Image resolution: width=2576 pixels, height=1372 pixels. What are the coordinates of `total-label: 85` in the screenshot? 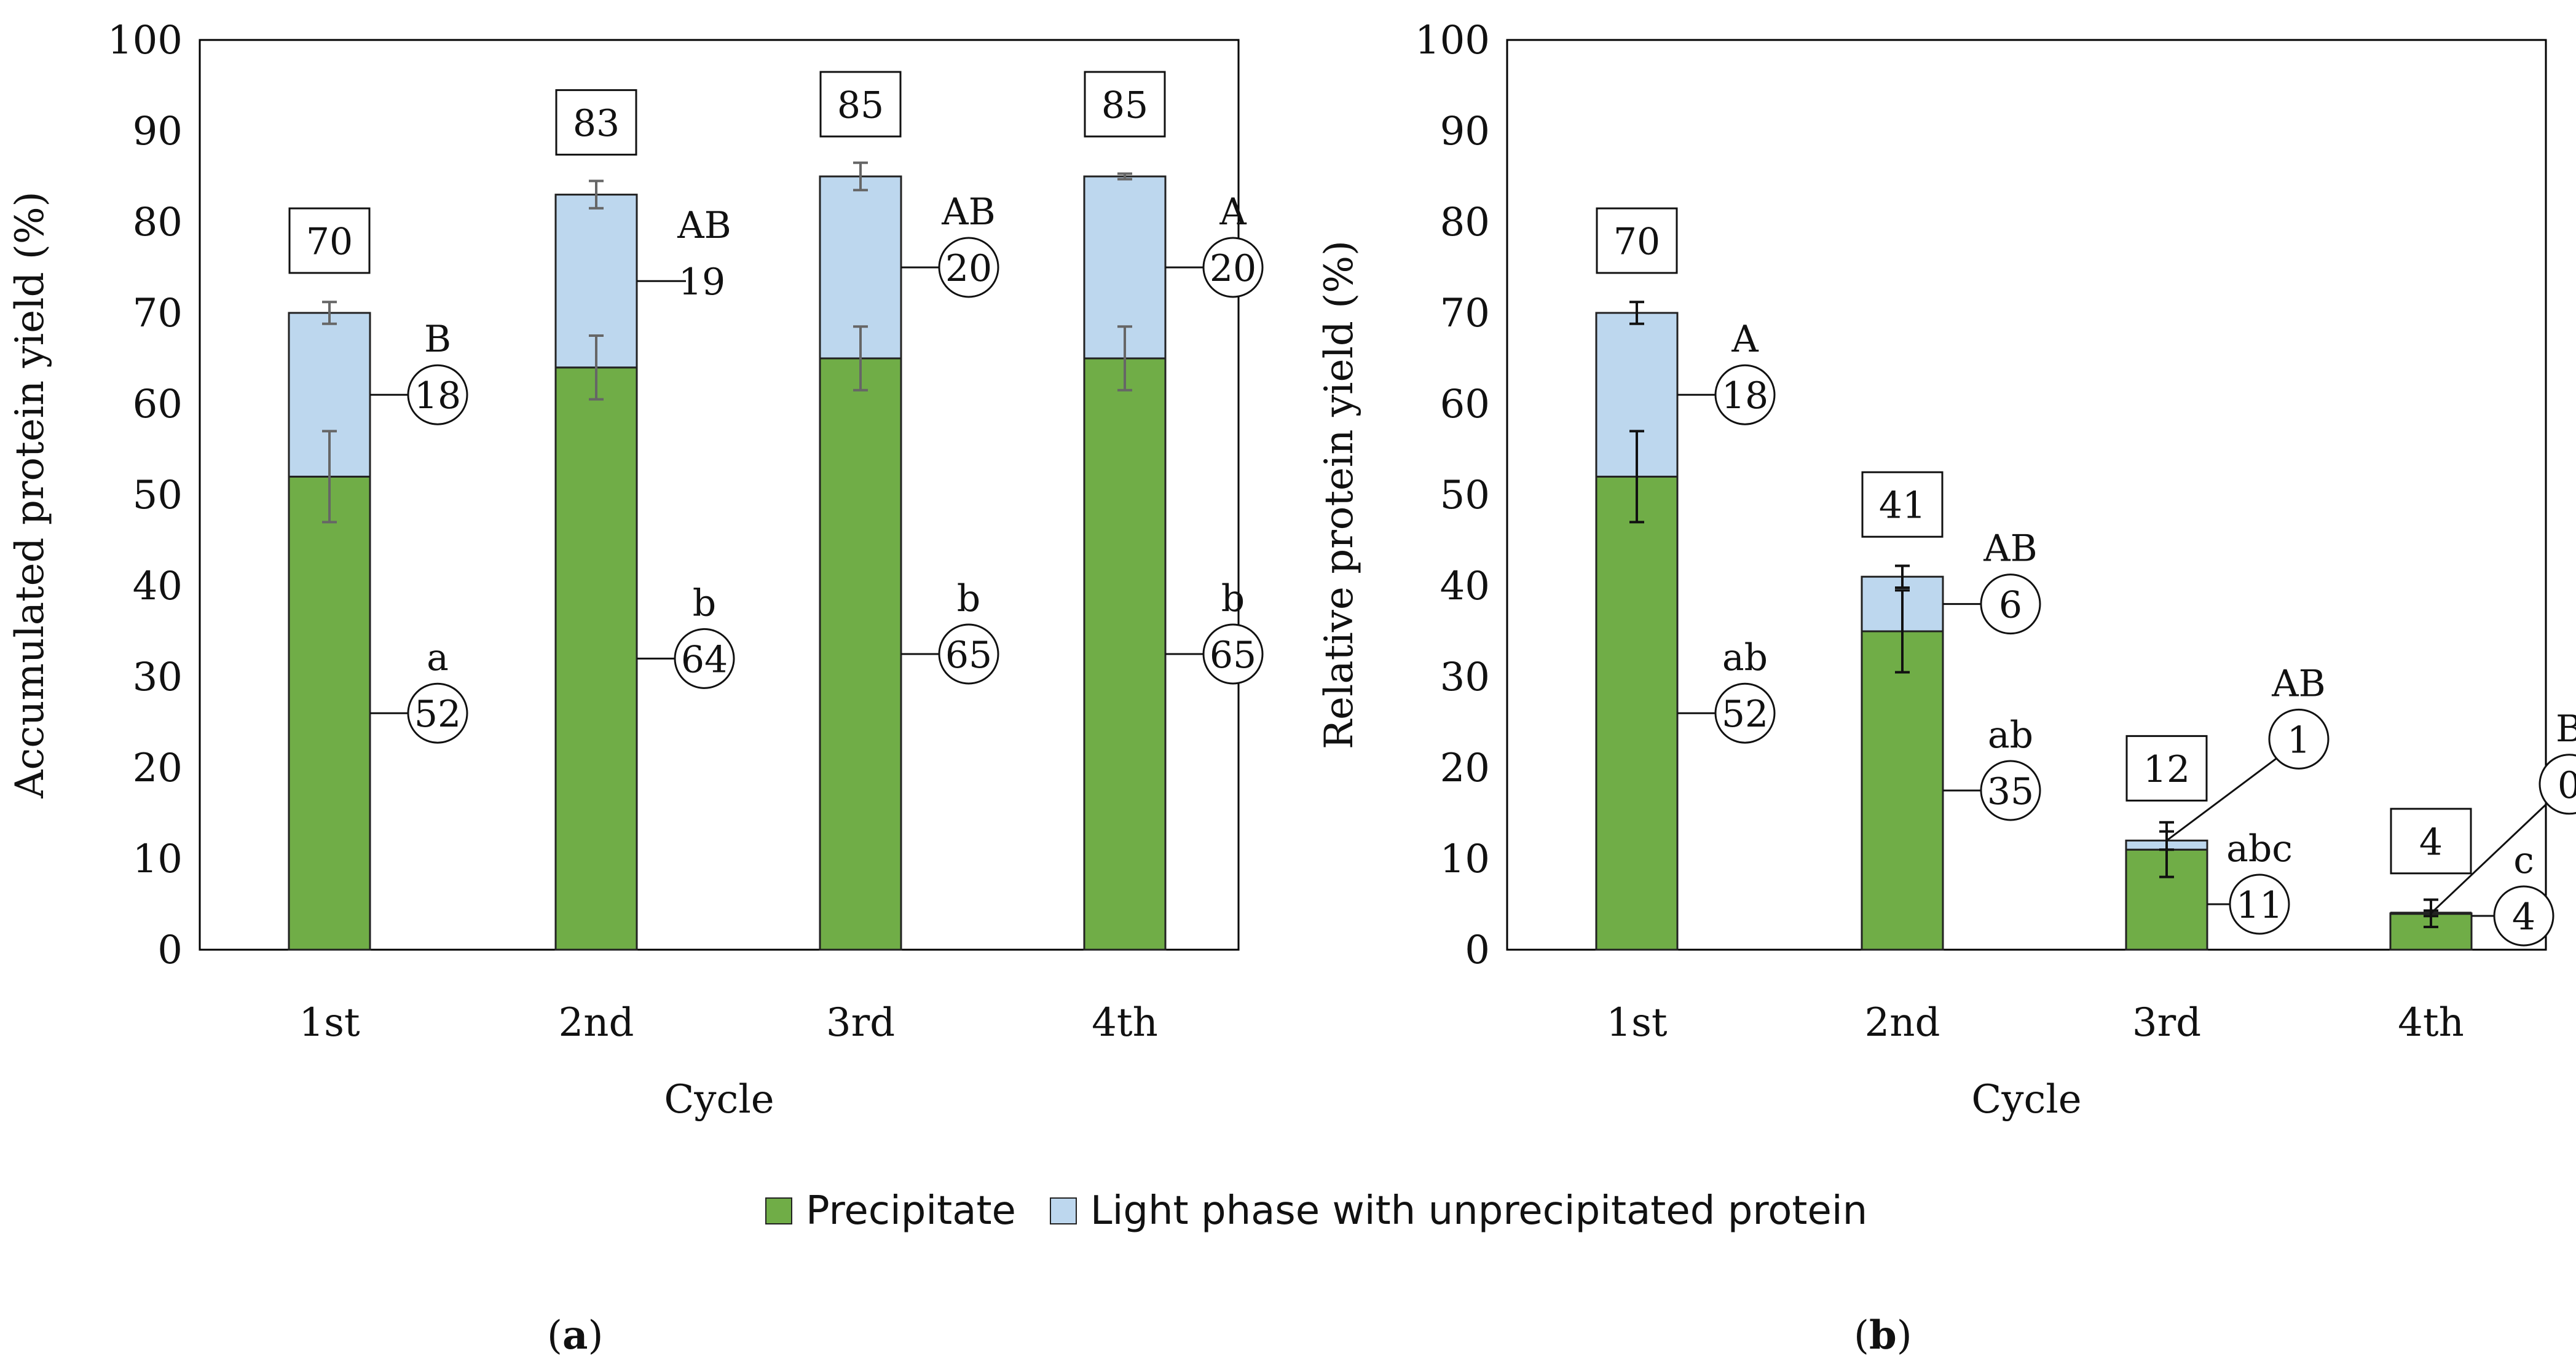 It's located at (860, 105).